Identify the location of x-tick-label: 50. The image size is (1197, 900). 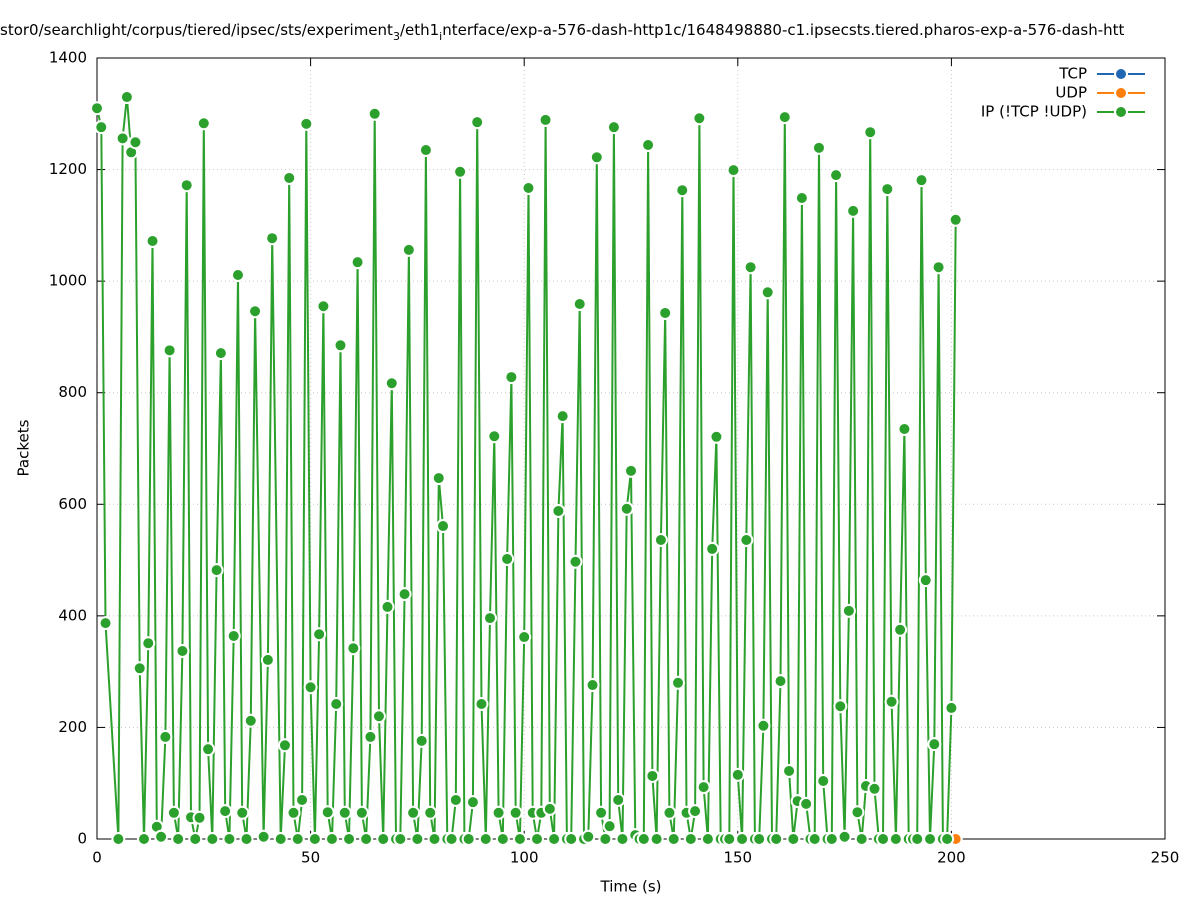
(310, 858).